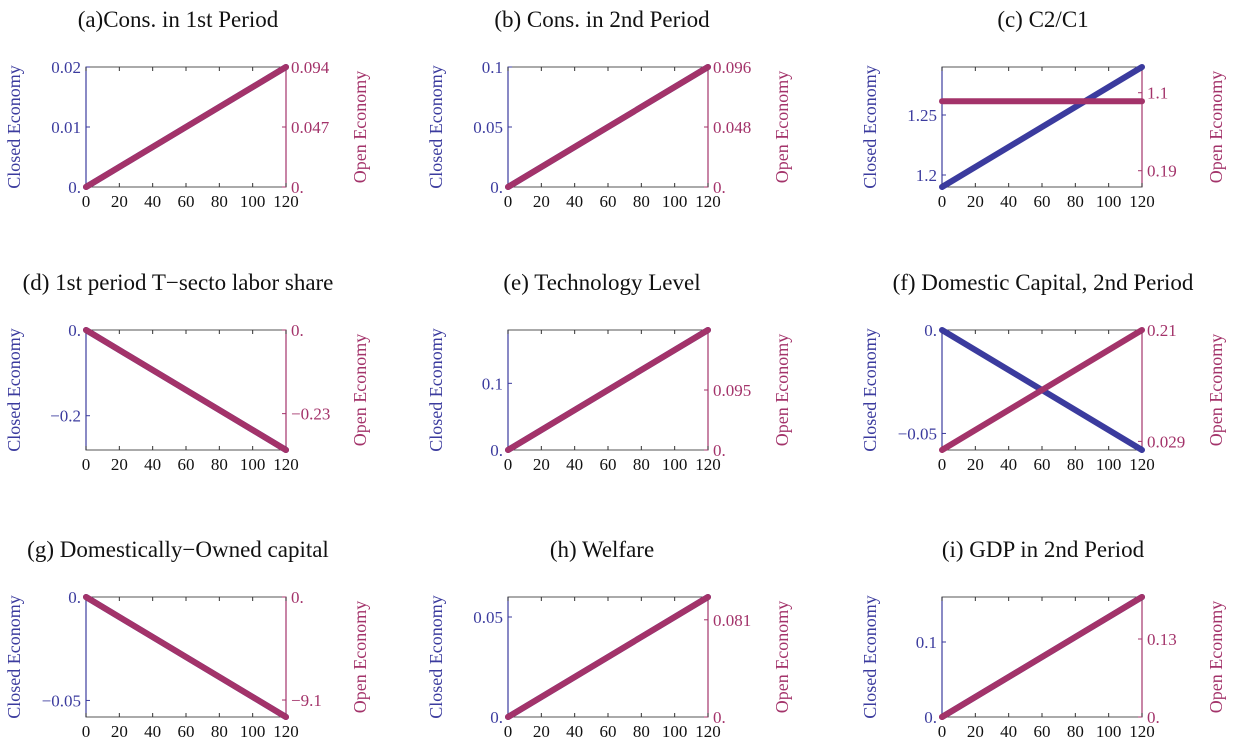  I want to click on panel-title: (i) GDP in 2nd Period, so click(1043, 549).